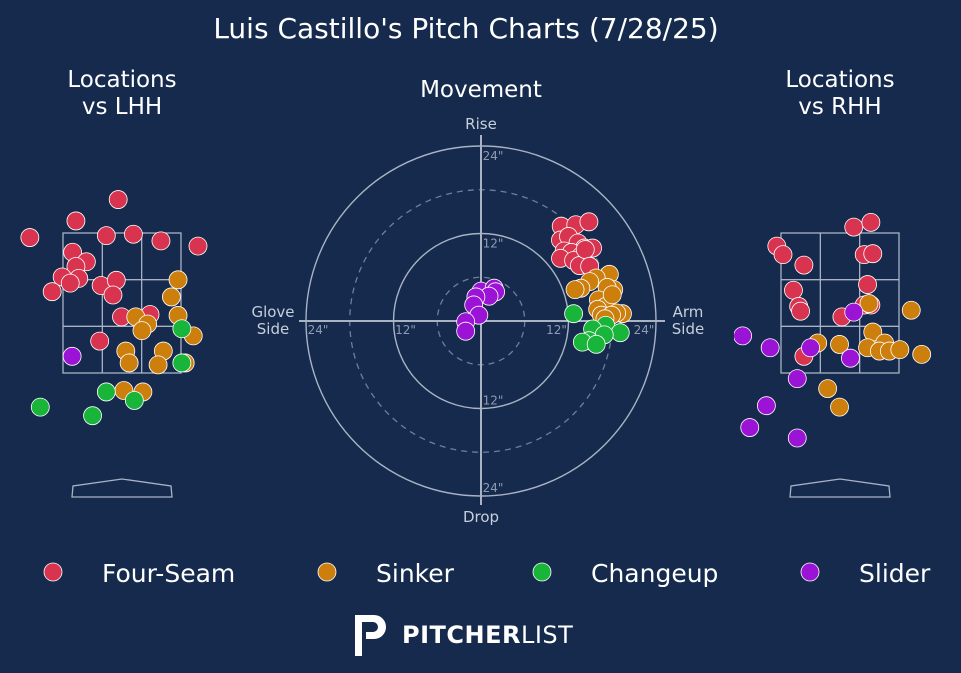 Image resolution: width=961 pixels, height=673 pixels. I want to click on pitcherlist-logo: PITCHERLIST, so click(462, 635).